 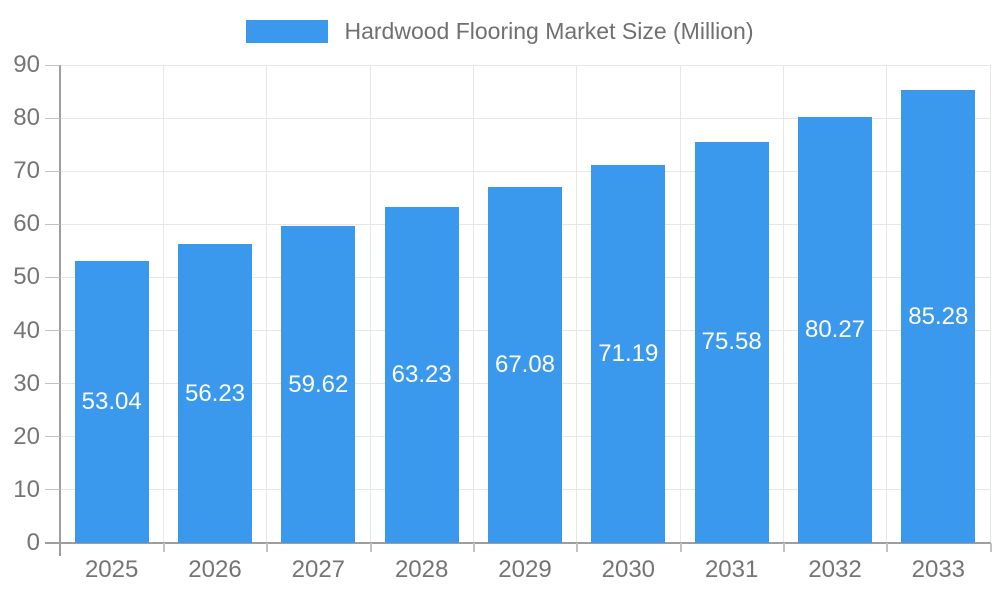 I want to click on legend: Hardwood Flooring Market Size (Million), so click(x=500, y=31).